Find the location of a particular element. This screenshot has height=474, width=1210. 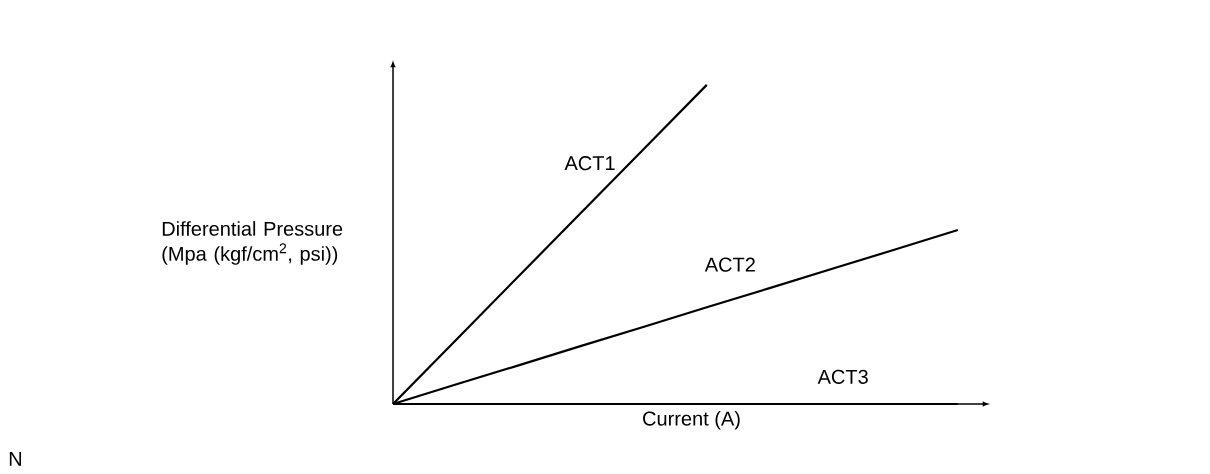

series-label: ACT2 is located at coordinates (729, 264).